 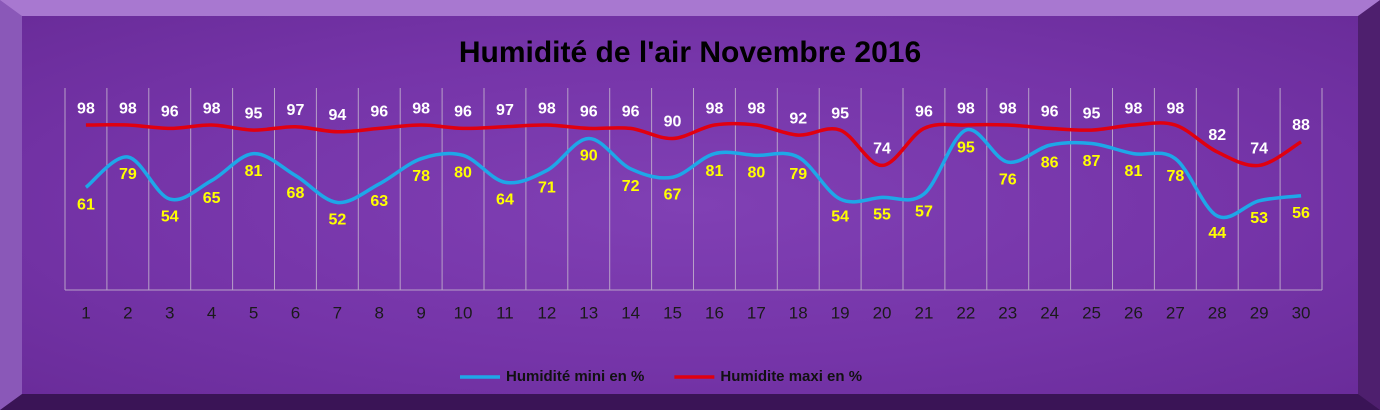 What do you see at coordinates (714, 312) in the screenshot?
I see `x-tick-label: 16` at bounding box center [714, 312].